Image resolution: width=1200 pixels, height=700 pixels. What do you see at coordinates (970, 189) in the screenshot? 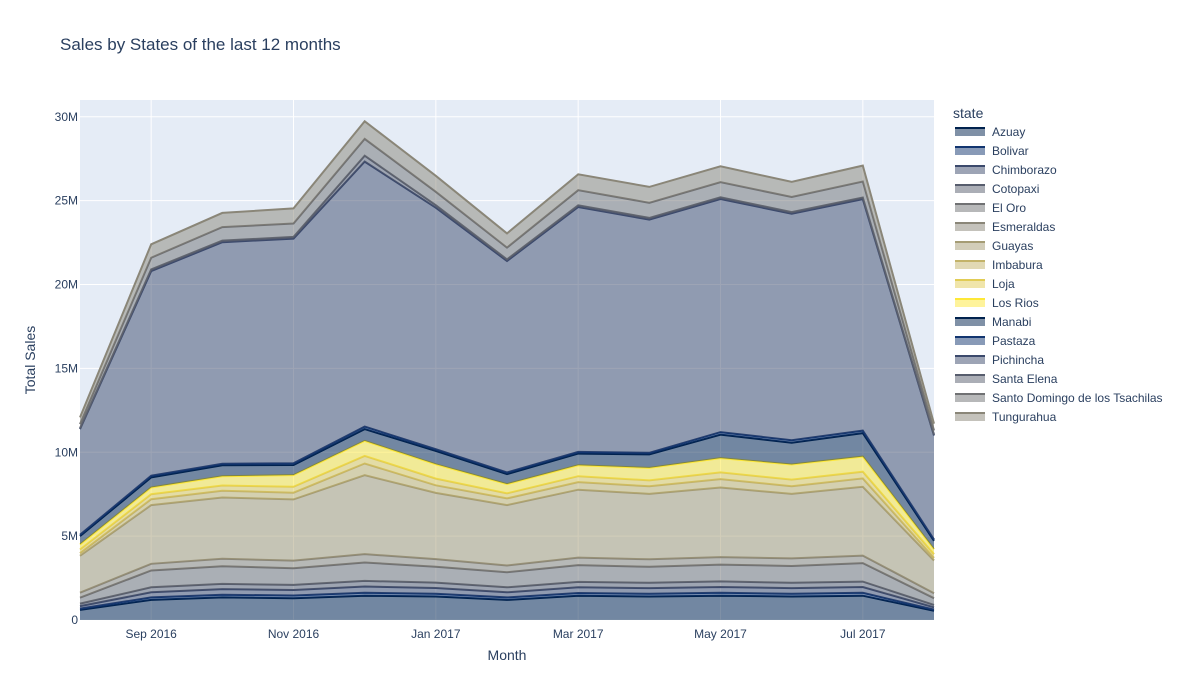
I see `legend-swatch-cotopaxi` at bounding box center [970, 189].